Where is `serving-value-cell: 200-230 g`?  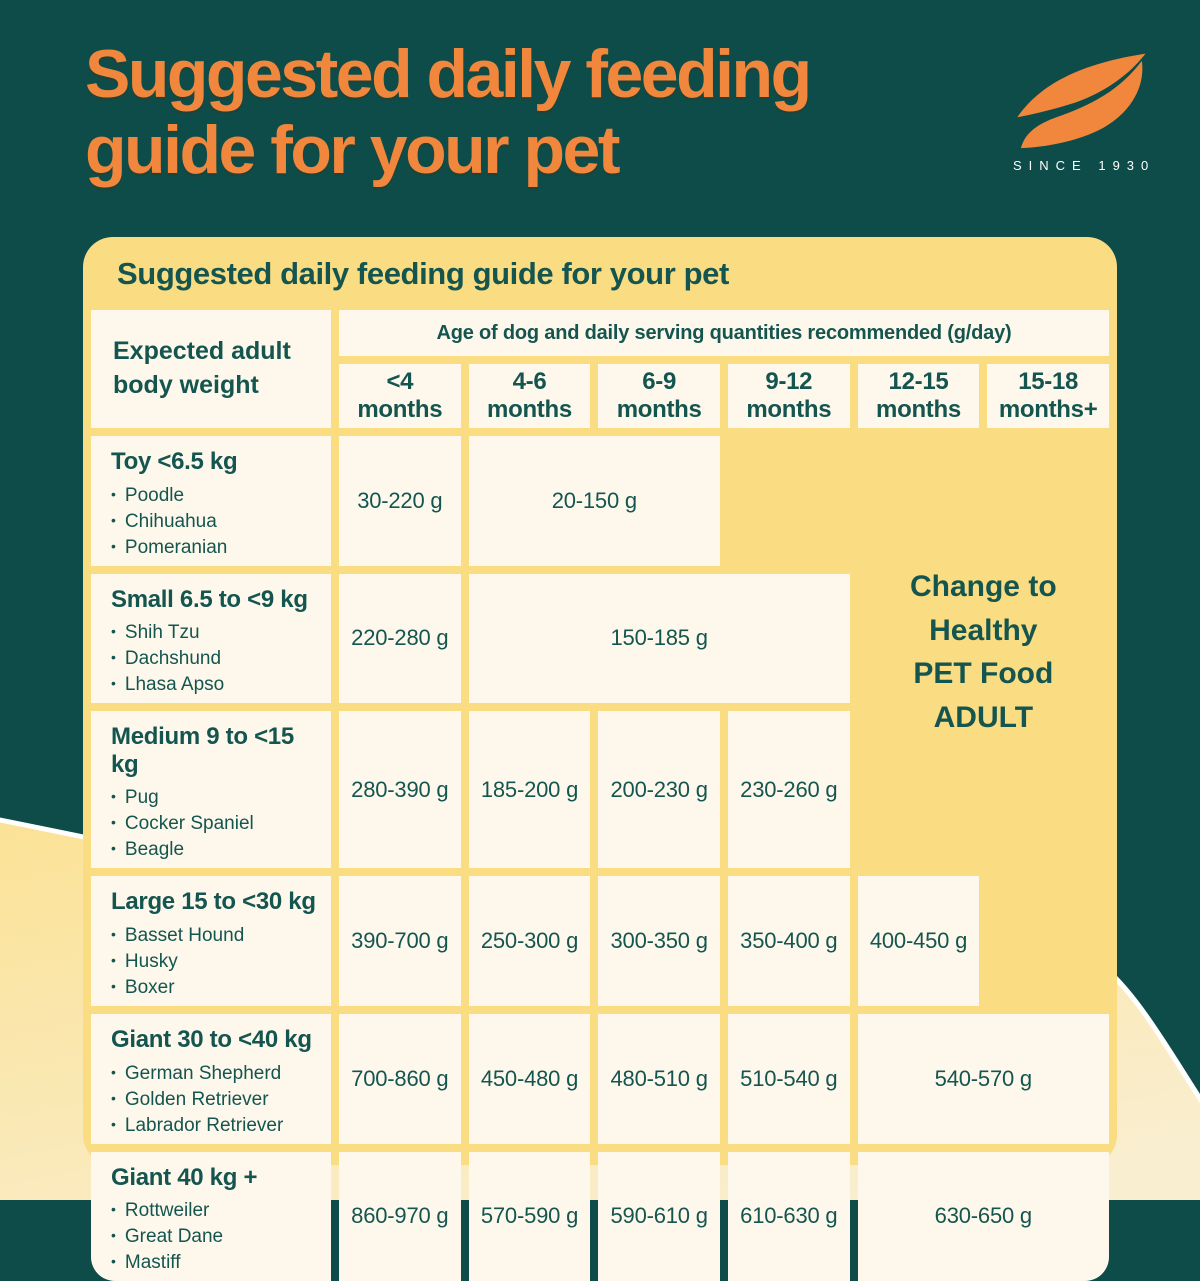
serving-value-cell: 200-230 g is located at coordinates (659, 790).